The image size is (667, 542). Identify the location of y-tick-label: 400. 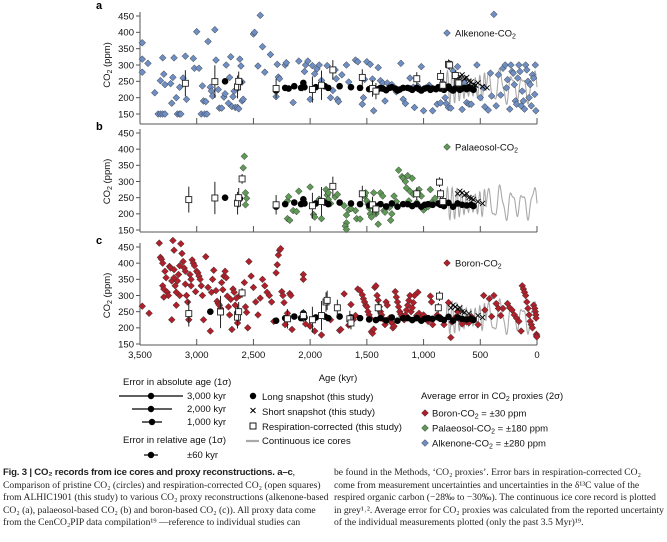
(126, 33).